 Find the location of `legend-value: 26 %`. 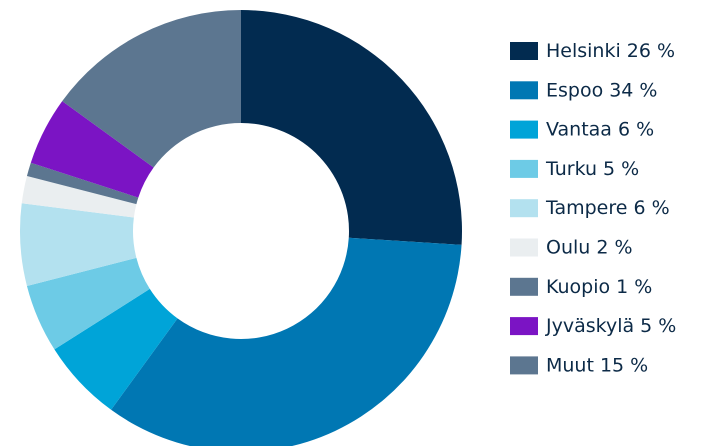

legend-value: 26 % is located at coordinates (651, 51).